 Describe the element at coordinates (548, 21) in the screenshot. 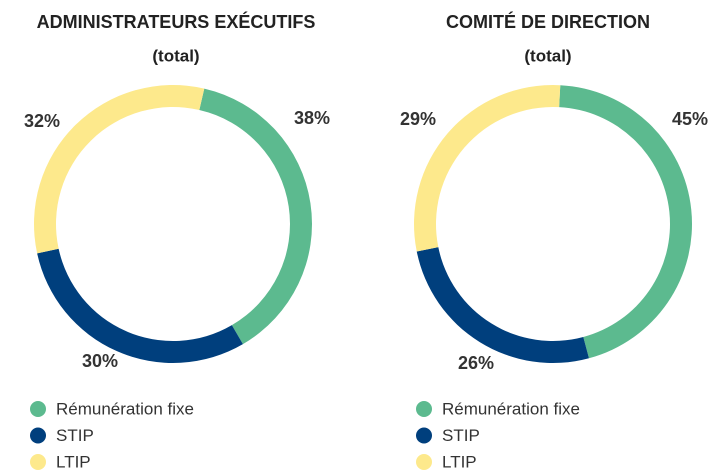

I see `chart-title: COMITÉ DE DIRECTION` at that location.